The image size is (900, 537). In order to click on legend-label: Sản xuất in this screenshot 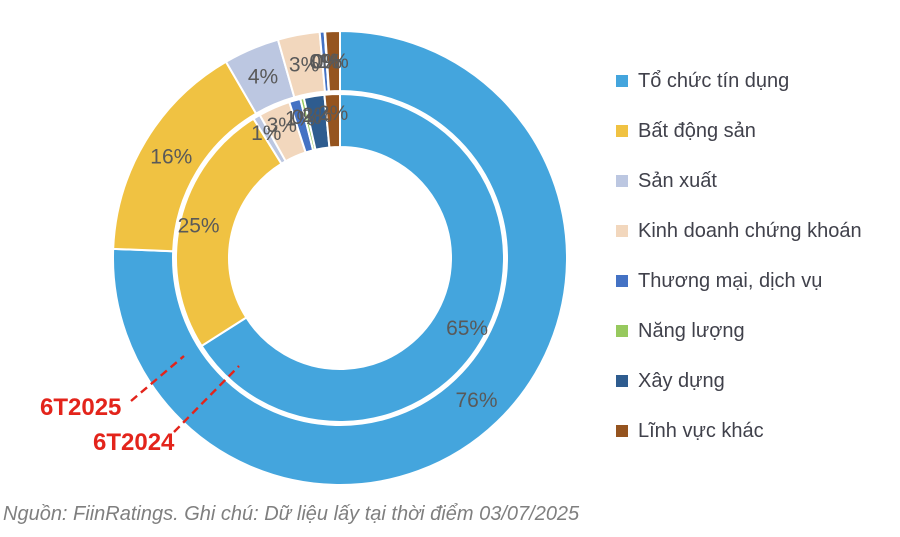, I will do `click(677, 180)`.